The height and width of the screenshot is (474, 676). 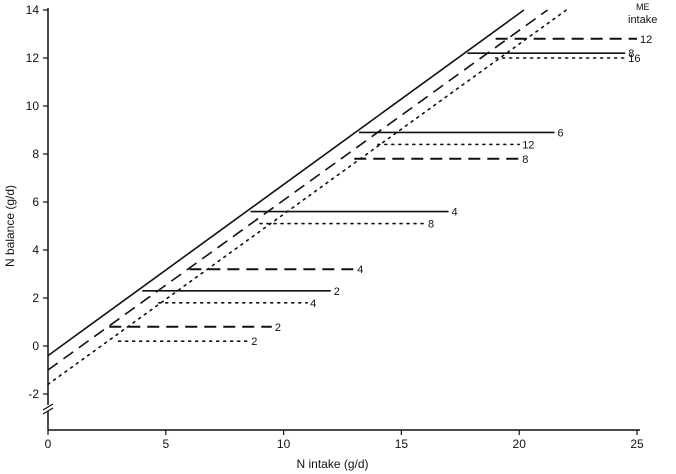 What do you see at coordinates (35, 346) in the screenshot?
I see `y-tick-label: 0` at bounding box center [35, 346].